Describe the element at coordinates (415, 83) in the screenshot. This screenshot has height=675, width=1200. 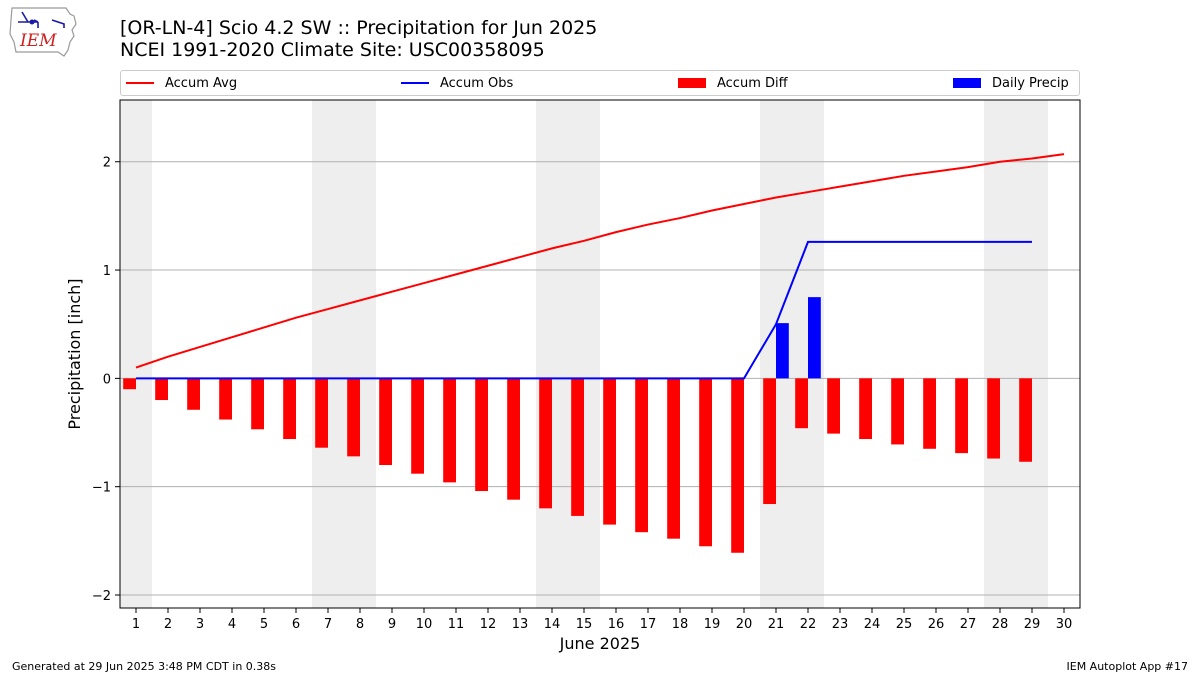
I see `legend-swatch-accum-obs` at that location.